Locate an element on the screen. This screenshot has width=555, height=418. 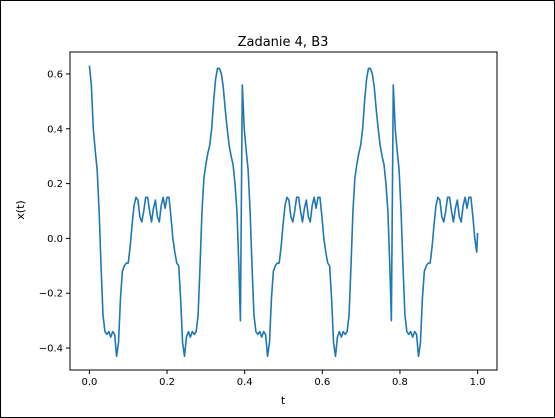
y-tick-label: 0.2 is located at coordinates (55, 184).